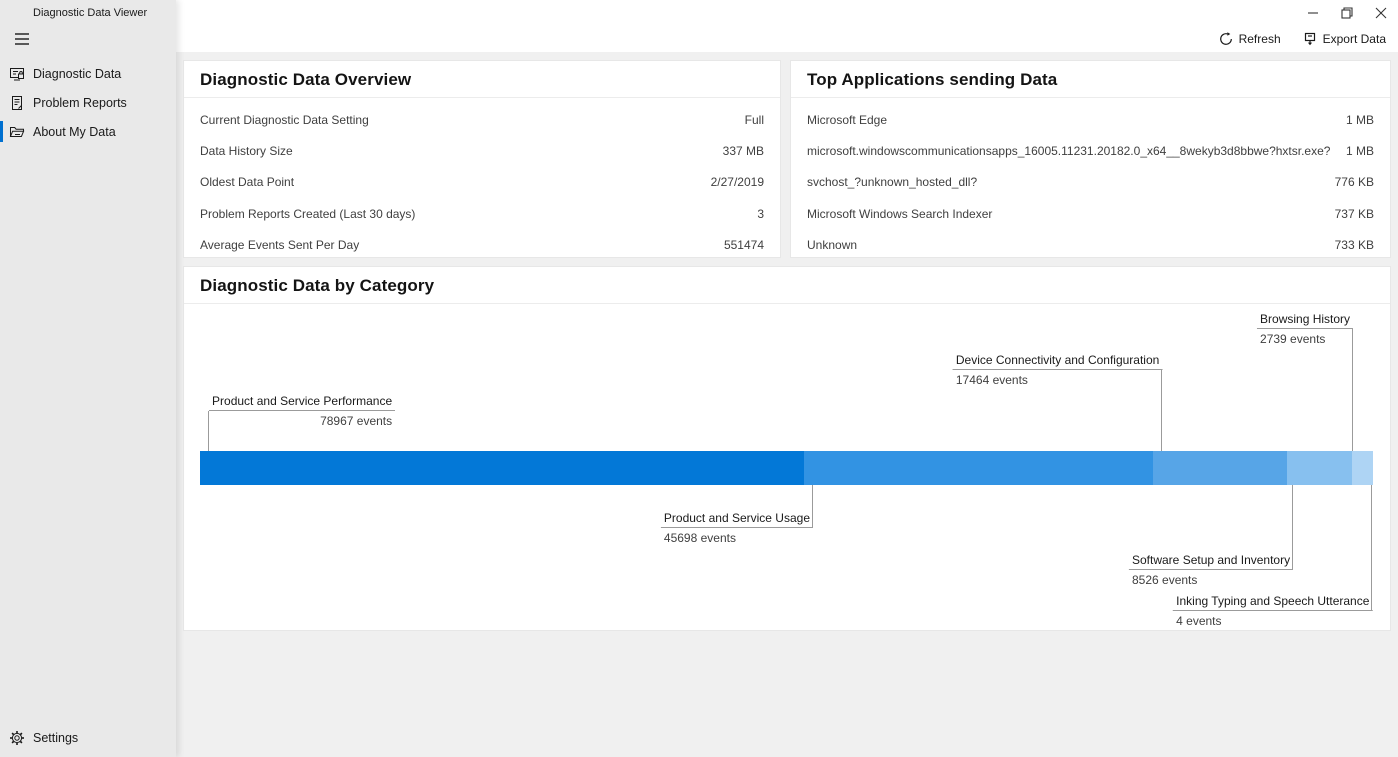 The image size is (1398, 757). I want to click on refresh-icon, so click(1225, 38).